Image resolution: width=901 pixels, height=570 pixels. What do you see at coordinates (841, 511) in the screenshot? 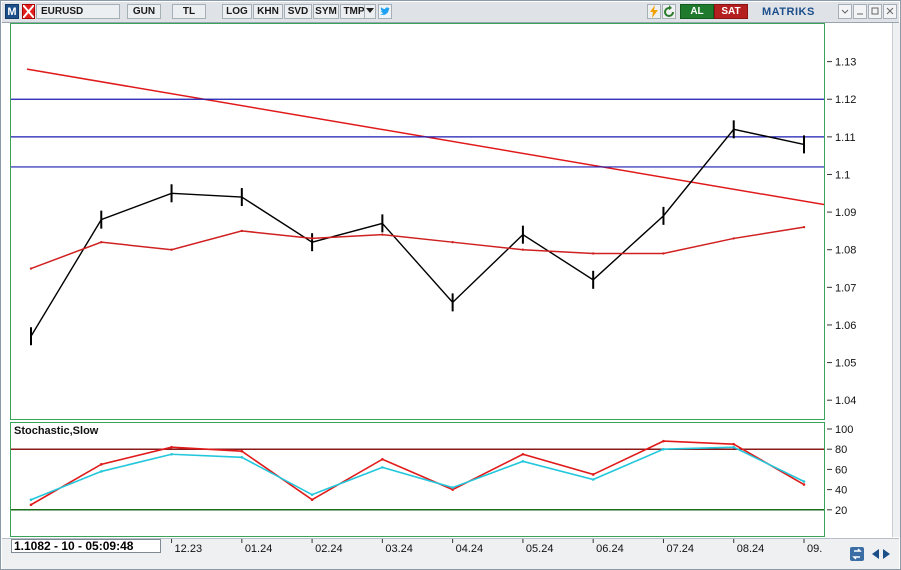
I see `stochastic-axis-label: 20` at bounding box center [841, 511].